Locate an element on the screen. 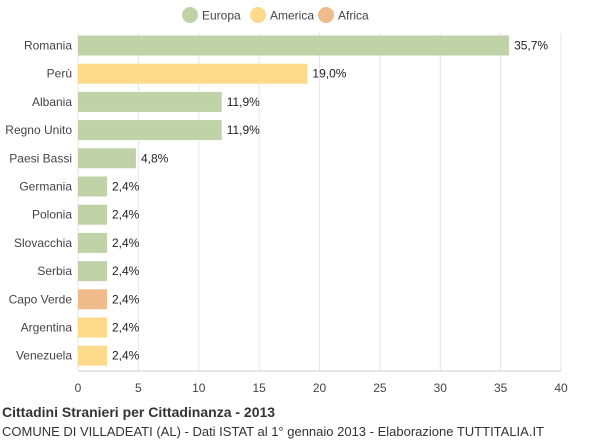 This screenshot has width=600, height=440. x-tick-label: 20 is located at coordinates (320, 388).